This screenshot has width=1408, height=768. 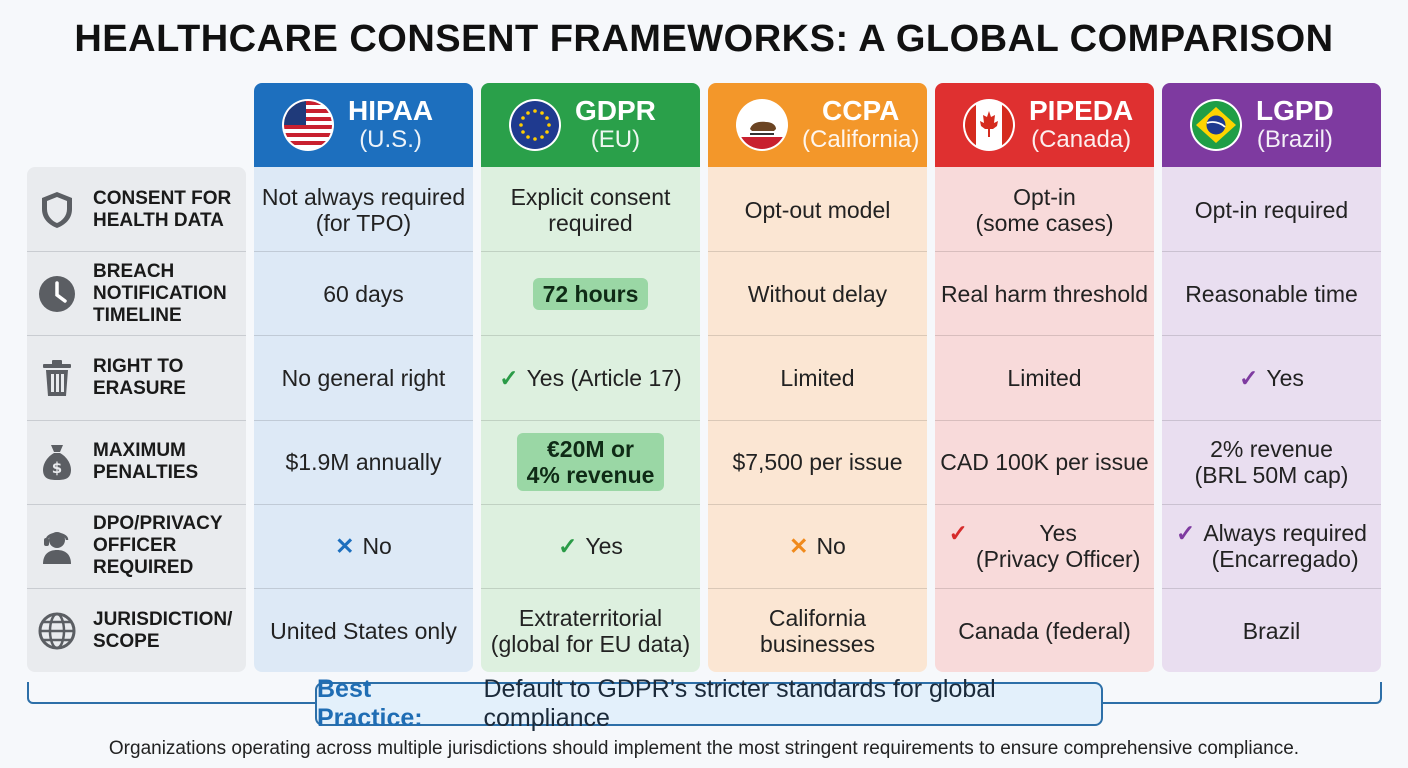 I want to click on cell-ccpa-row-4: $7,500 per issue, so click(x=817, y=462).